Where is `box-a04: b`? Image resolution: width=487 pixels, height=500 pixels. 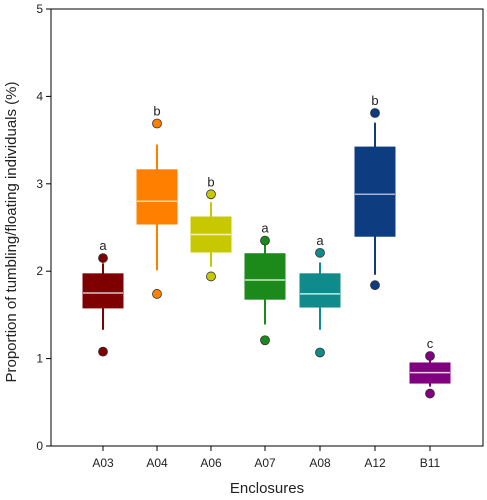
box-a04: b is located at coordinates (157, 201).